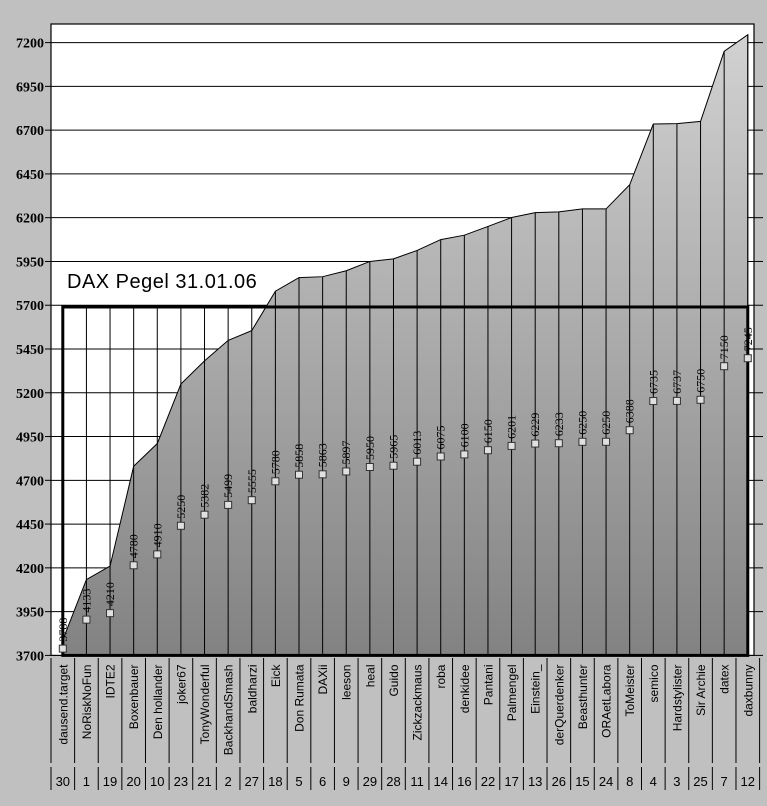 The image size is (767, 806). I want to click on category-label: baldharzi, so click(252, 689).